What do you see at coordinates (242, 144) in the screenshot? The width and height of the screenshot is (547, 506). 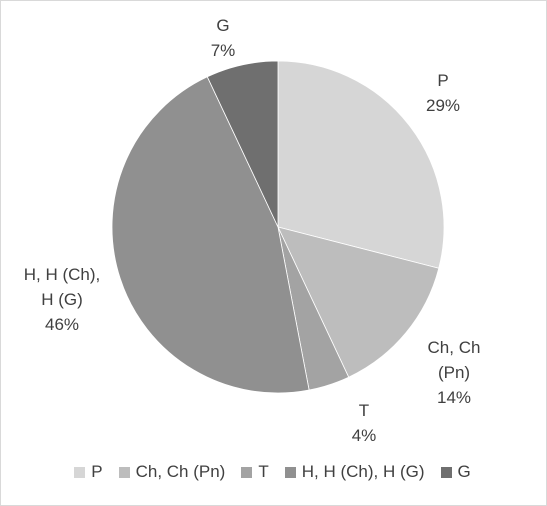 I see `pie-slice-g` at bounding box center [242, 144].